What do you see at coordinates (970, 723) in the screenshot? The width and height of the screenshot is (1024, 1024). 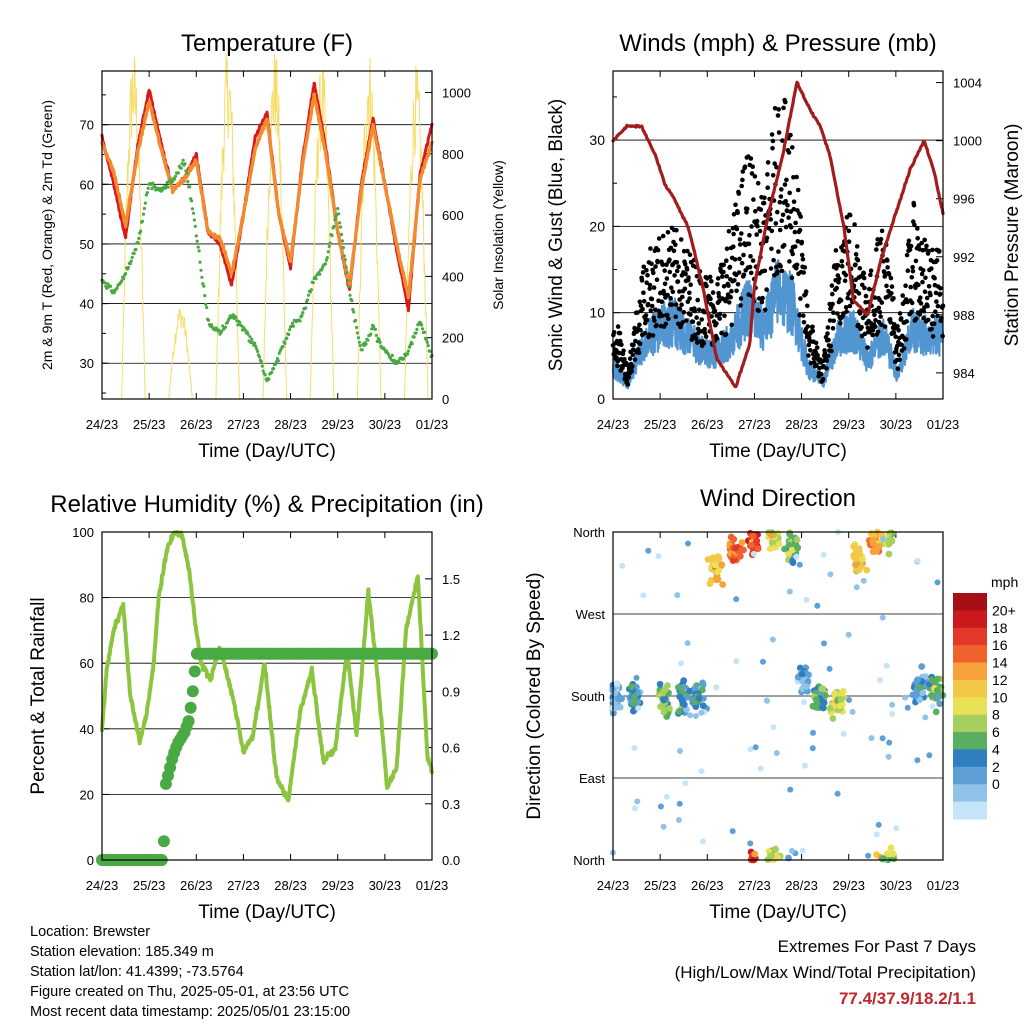 I see `colorbar-swatch` at bounding box center [970, 723].